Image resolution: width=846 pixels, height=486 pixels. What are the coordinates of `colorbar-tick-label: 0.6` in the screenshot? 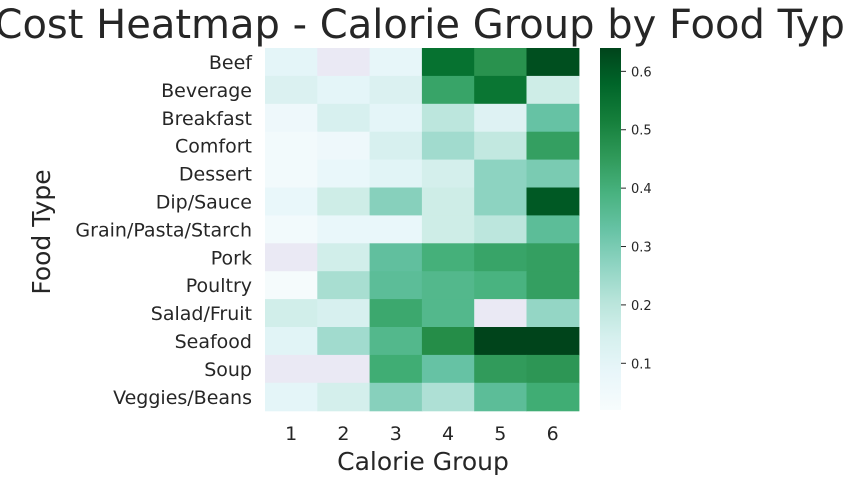 It's located at (641, 72).